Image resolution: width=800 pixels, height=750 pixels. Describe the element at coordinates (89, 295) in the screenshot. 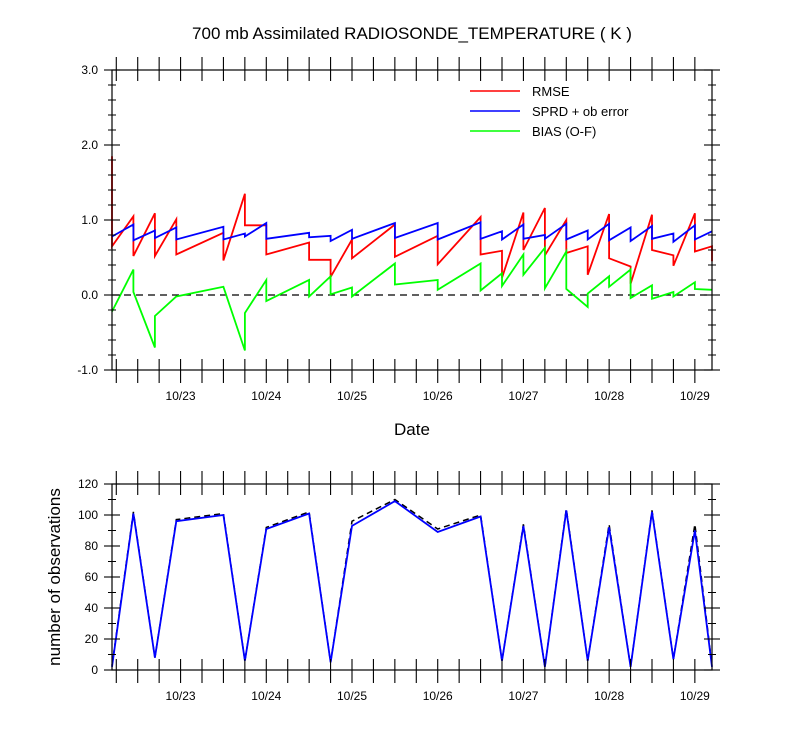

I see `y-tick-label: 0.0` at that location.